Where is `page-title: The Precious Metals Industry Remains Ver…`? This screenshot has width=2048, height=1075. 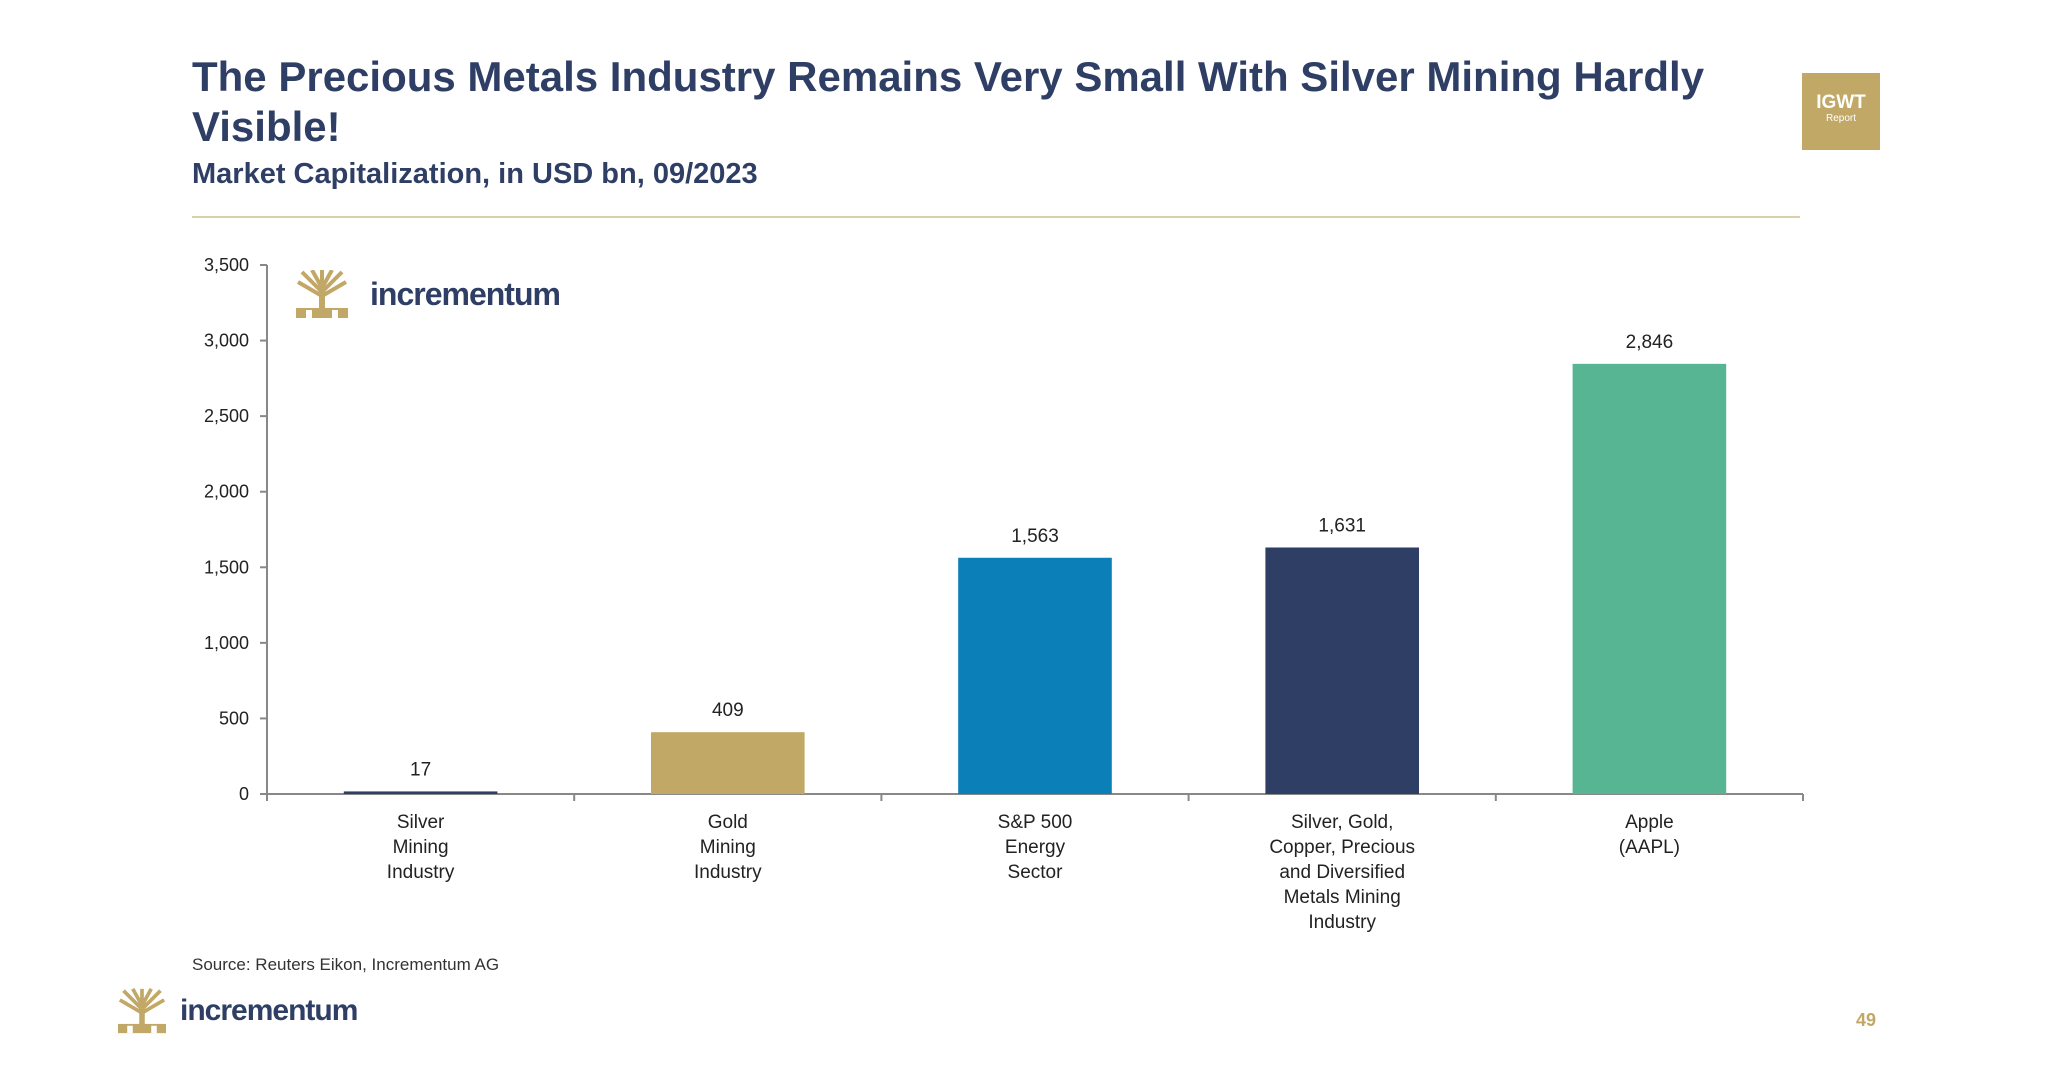 page-title: The Precious Metals Industry Remains Ver… is located at coordinates (948, 101).